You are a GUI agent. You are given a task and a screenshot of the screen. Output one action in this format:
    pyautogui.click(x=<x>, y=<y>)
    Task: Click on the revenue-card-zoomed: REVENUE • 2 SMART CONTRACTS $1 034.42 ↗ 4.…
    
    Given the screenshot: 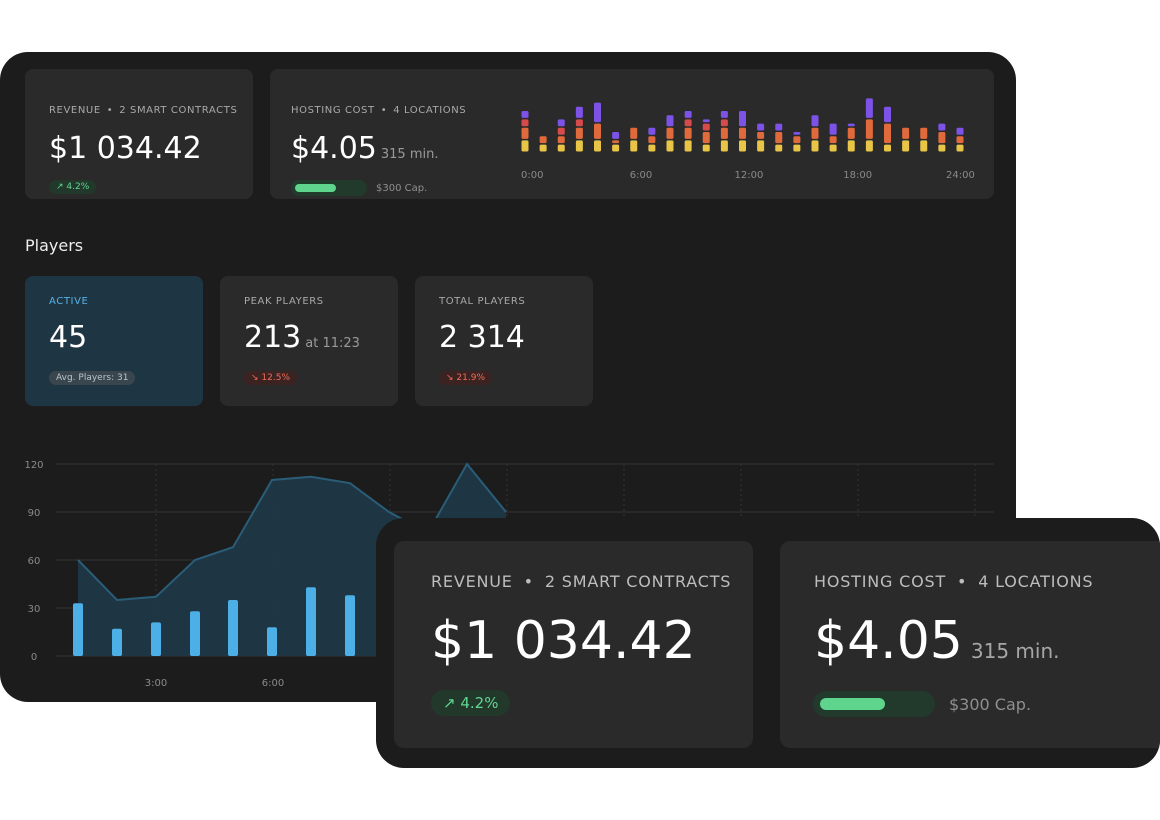 What is the action you would take?
    pyautogui.click(x=573, y=644)
    